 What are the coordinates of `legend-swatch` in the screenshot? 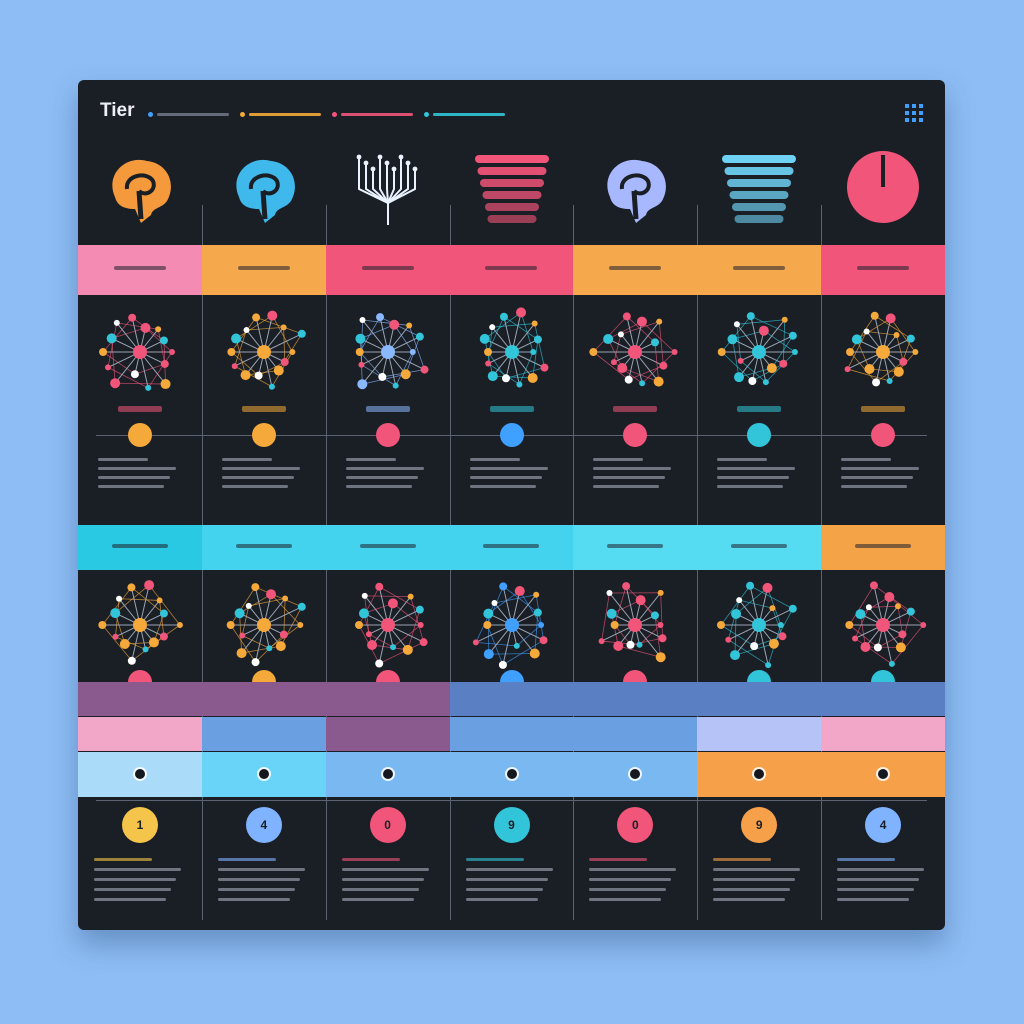 It's located at (334, 114).